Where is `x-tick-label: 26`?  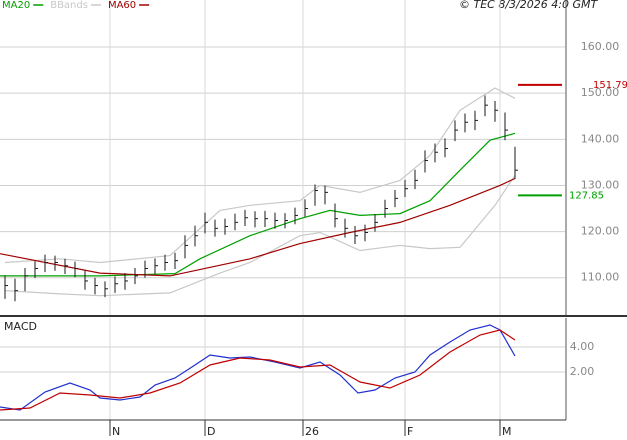
x-tick-label: 26 is located at coordinates (312, 431).